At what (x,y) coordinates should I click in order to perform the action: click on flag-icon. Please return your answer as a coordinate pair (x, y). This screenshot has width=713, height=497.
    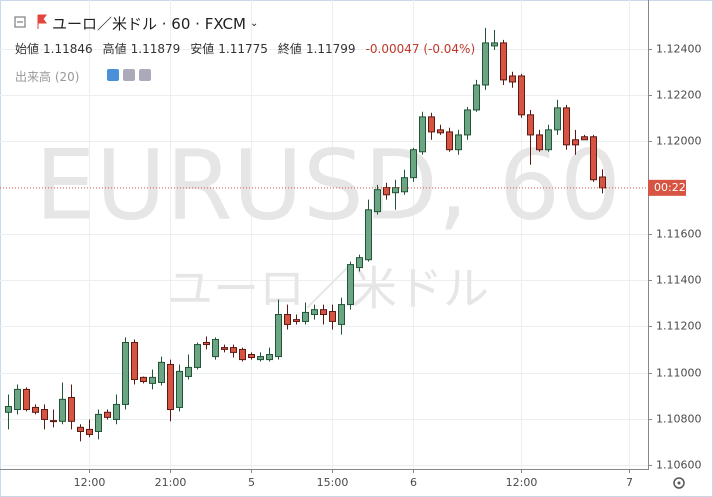
    Looking at the image, I should click on (42, 21).